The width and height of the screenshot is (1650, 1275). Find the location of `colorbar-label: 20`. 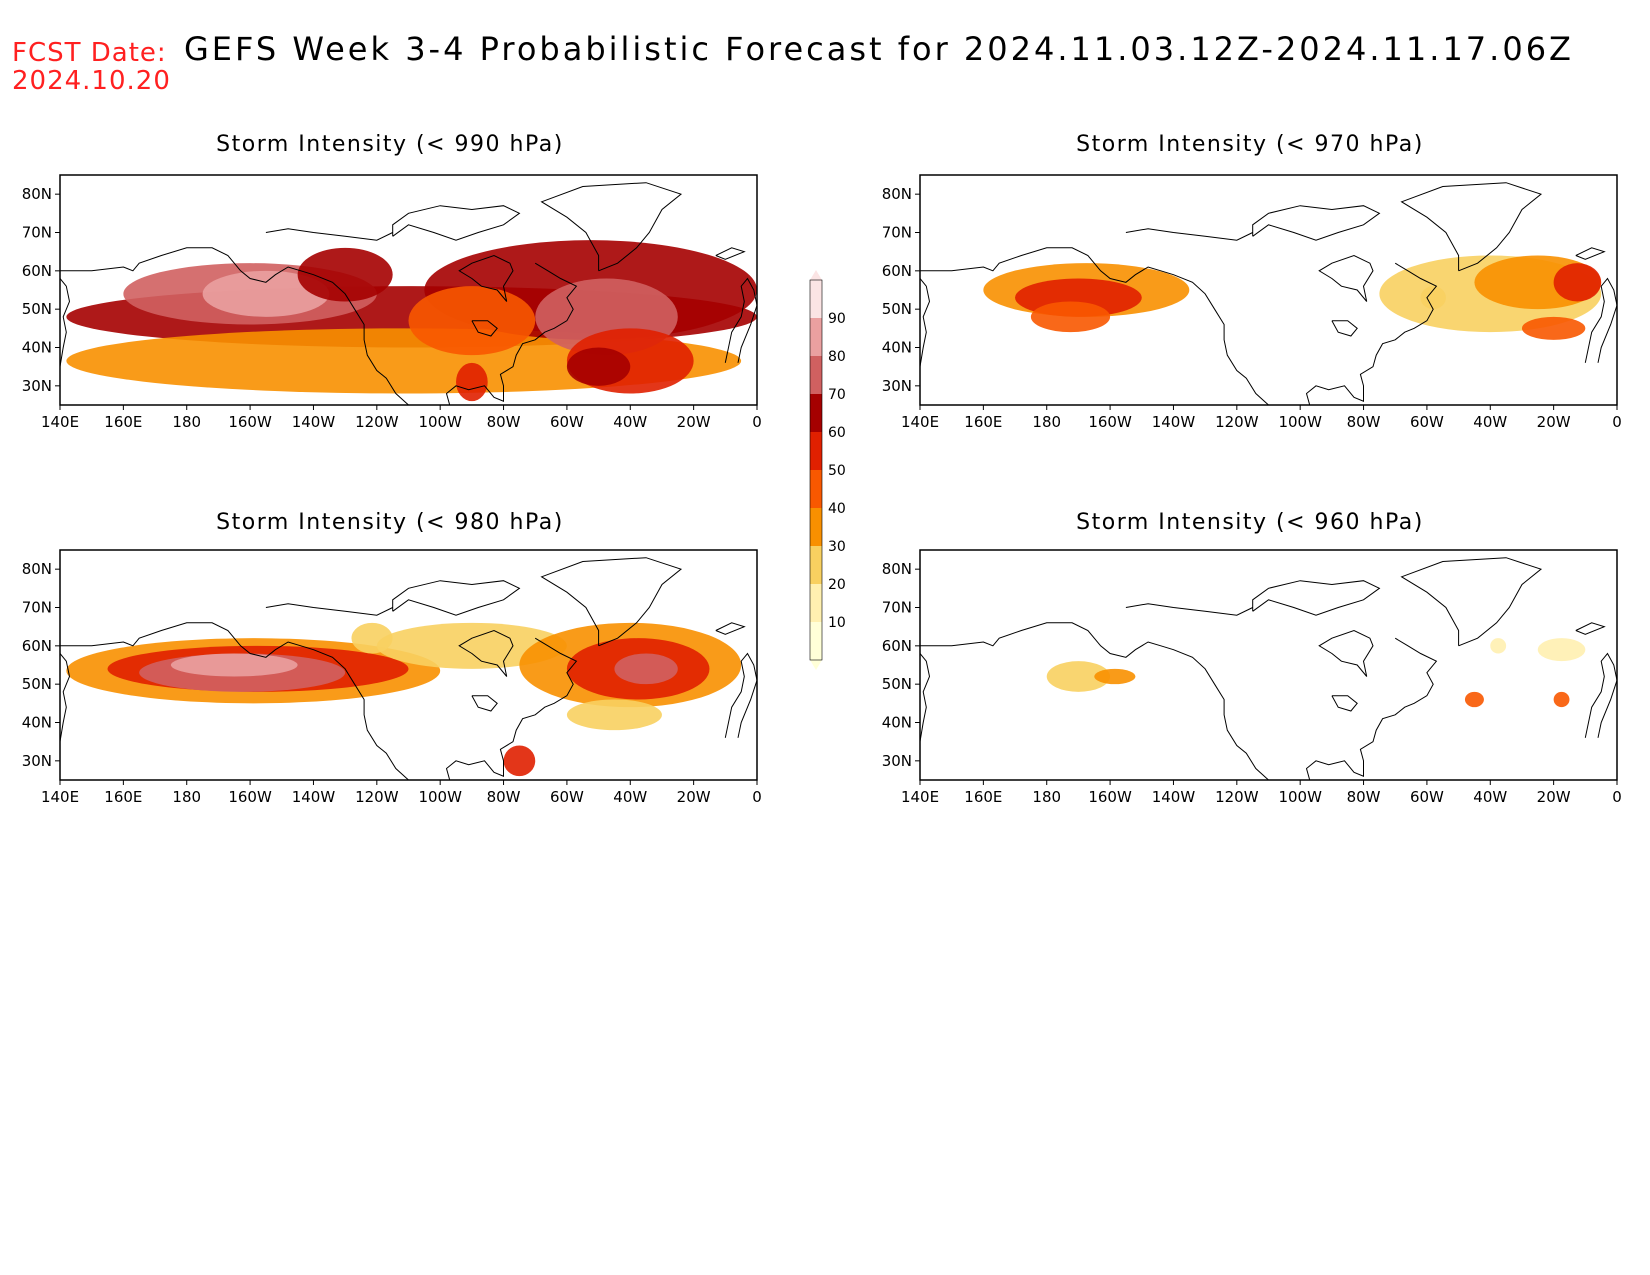

colorbar-label: 20 is located at coordinates (837, 585).